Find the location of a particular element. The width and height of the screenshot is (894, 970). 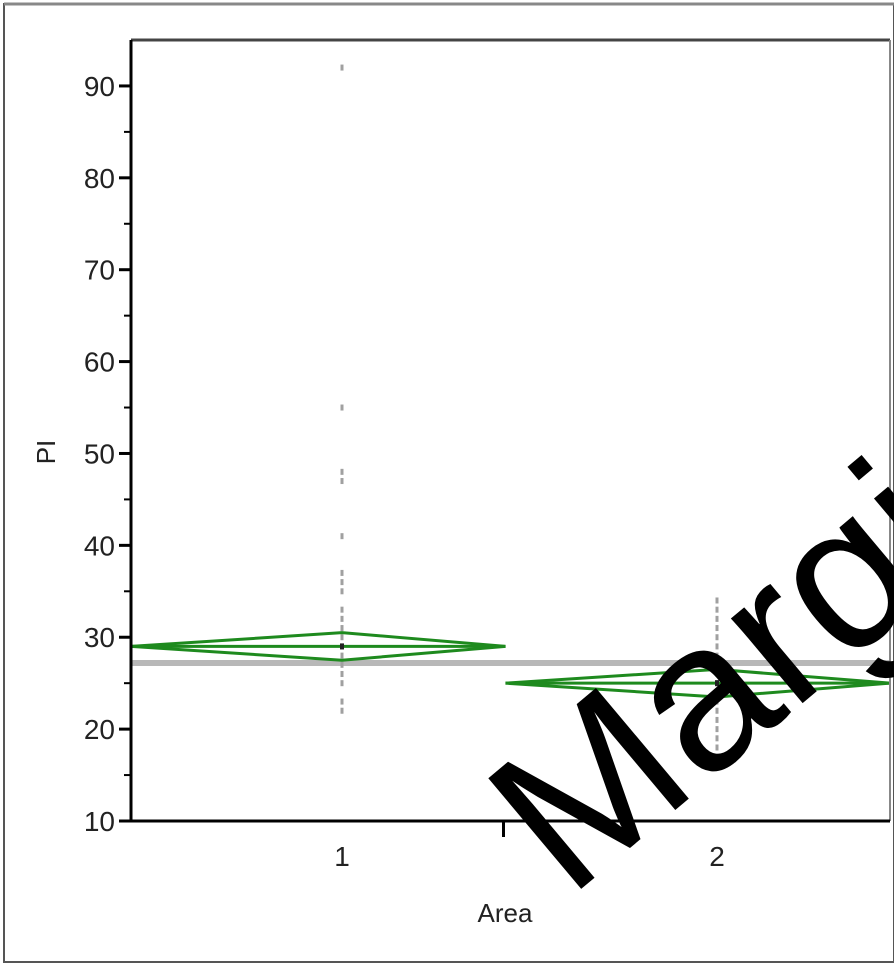

y-tick-label: 70 is located at coordinates (99, 270).